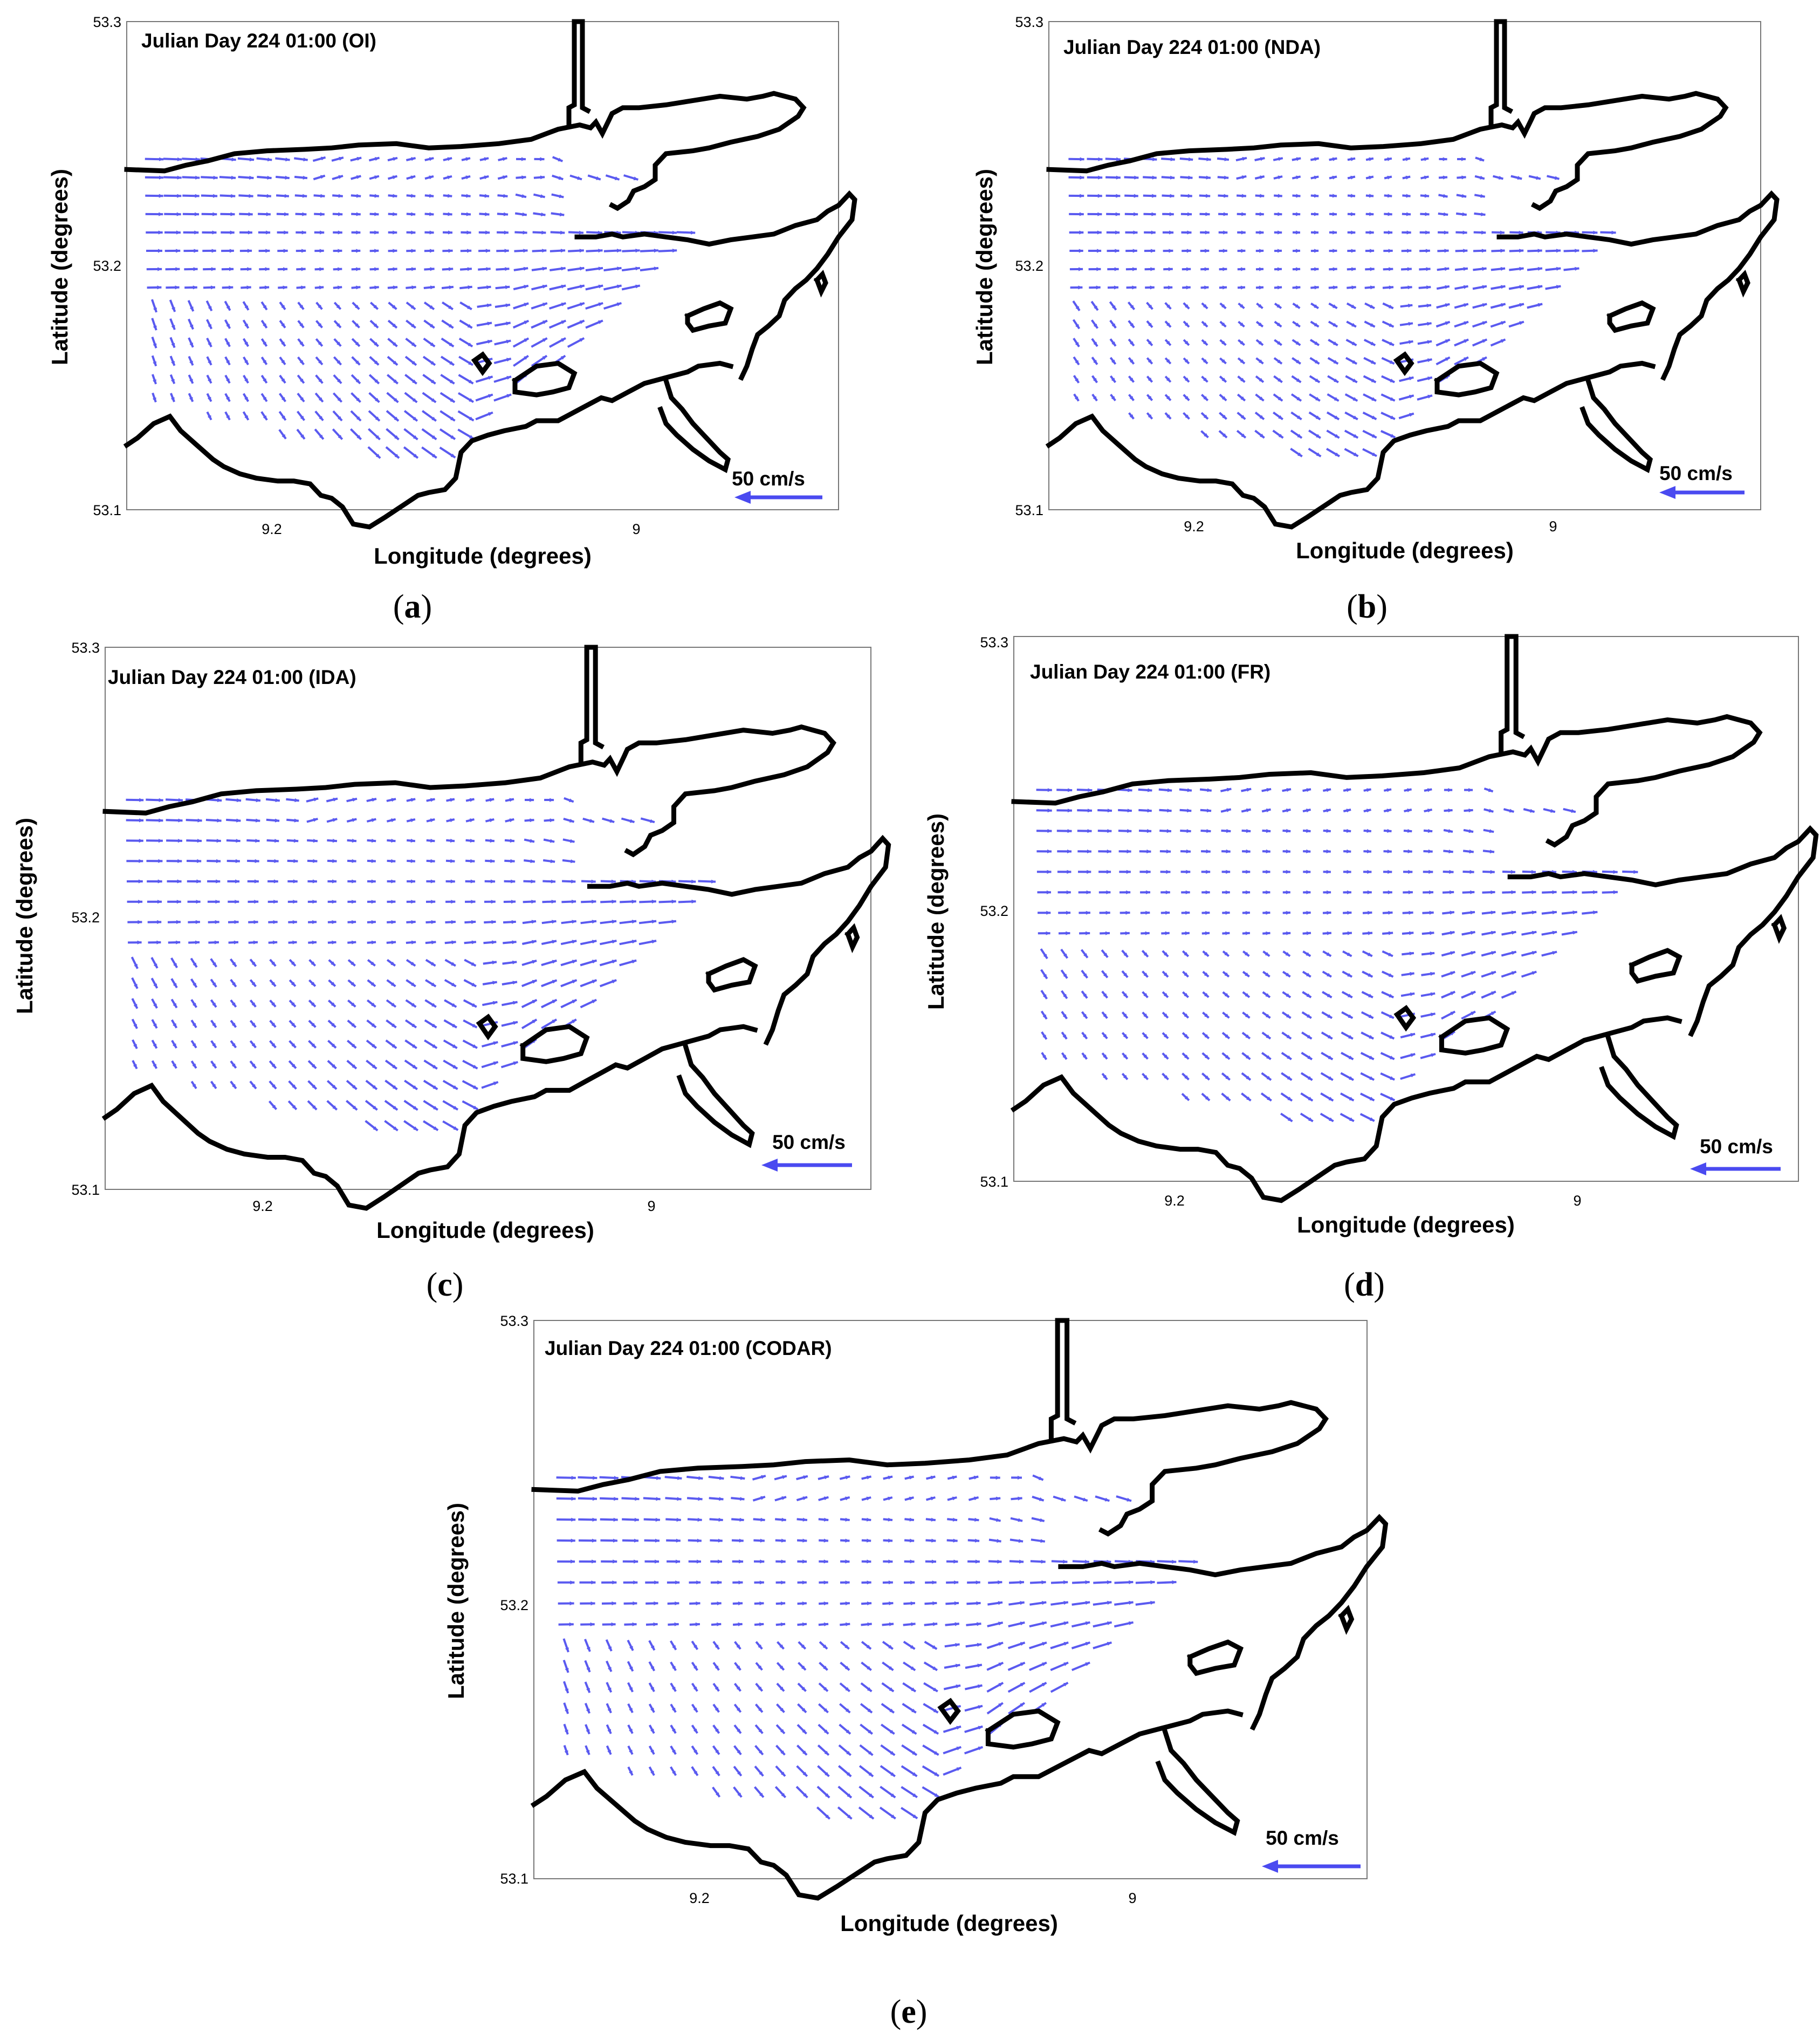  I want to click on y-tick-mid: 53.2, so click(514, 1605).